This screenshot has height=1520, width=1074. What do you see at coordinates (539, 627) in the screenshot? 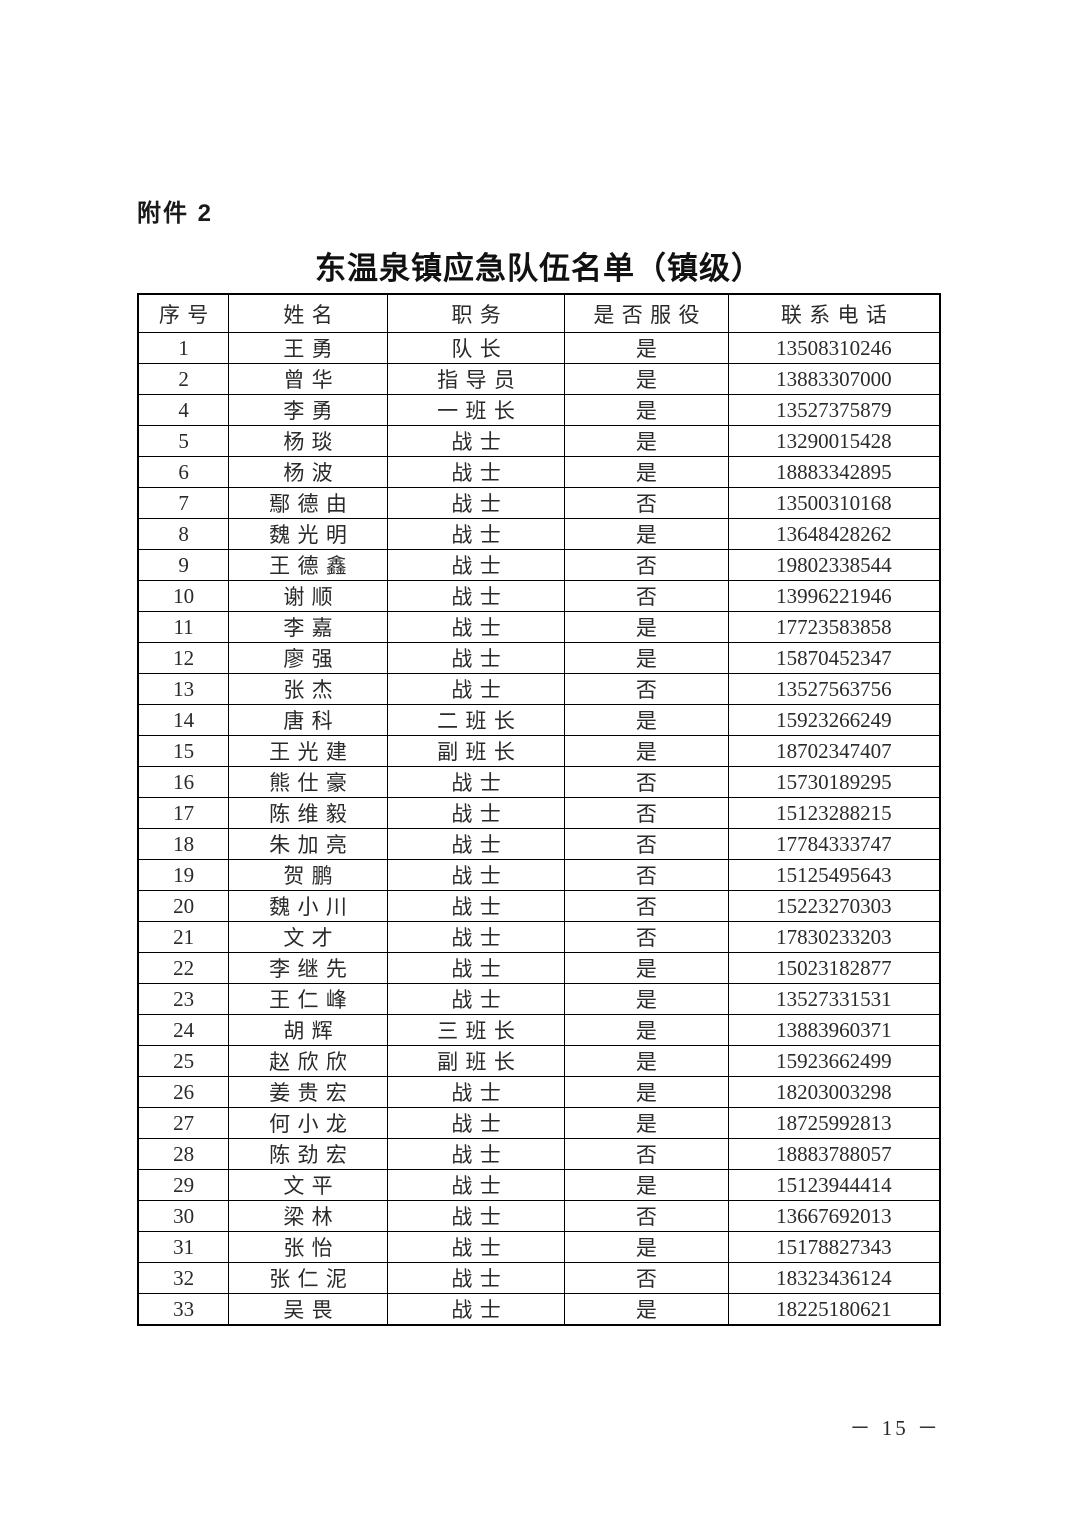
I see `table-row: 11 李嘉 战士 是 17723583858` at bounding box center [539, 627].